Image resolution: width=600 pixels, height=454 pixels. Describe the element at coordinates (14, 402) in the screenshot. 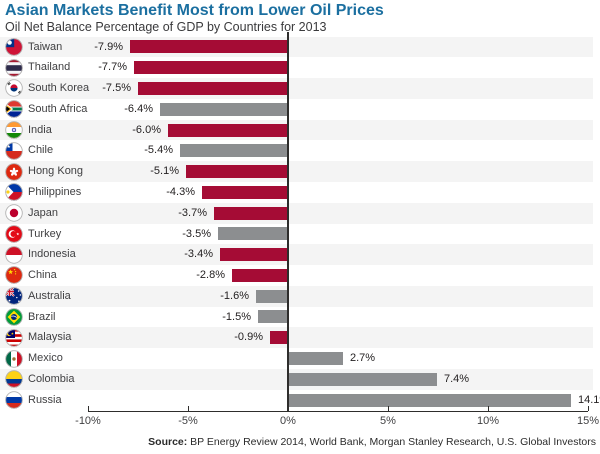

I see `russia-flag-icon` at that location.